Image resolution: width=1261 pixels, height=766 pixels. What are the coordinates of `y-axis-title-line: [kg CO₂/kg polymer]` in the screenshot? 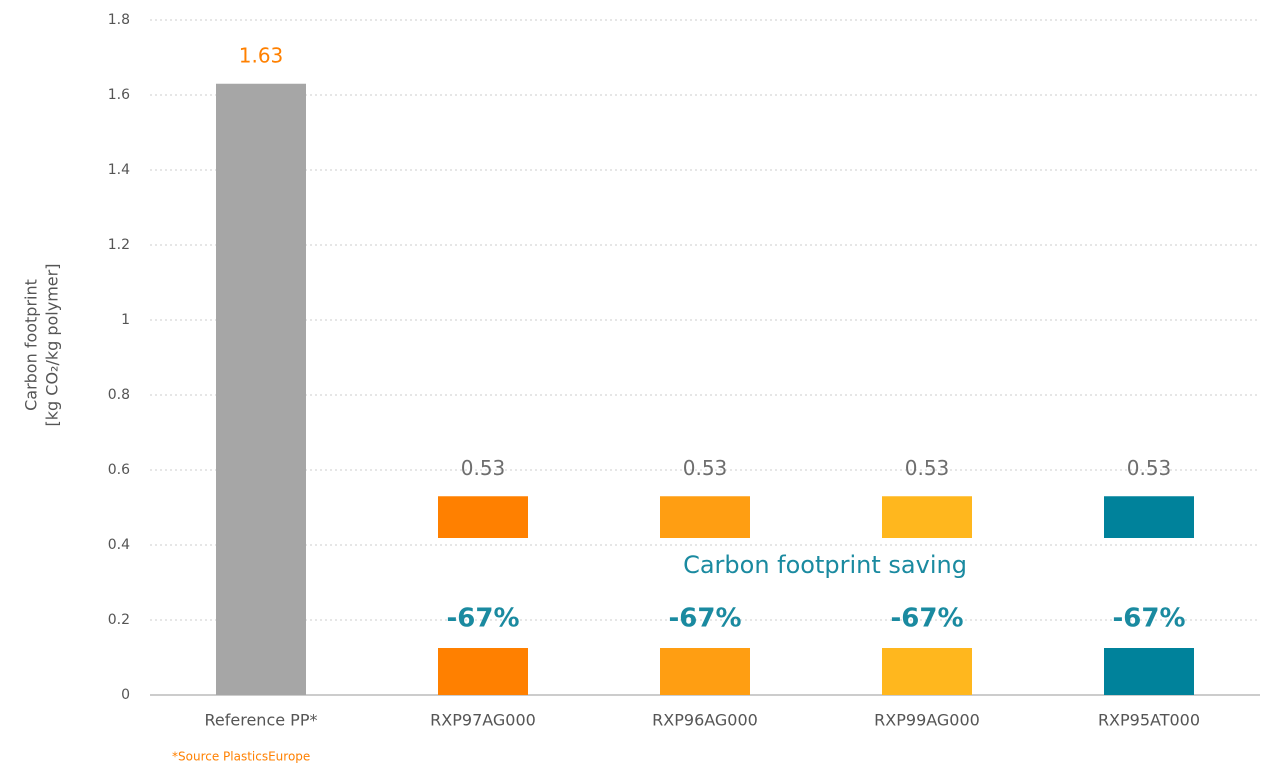 It's located at (52, 345).